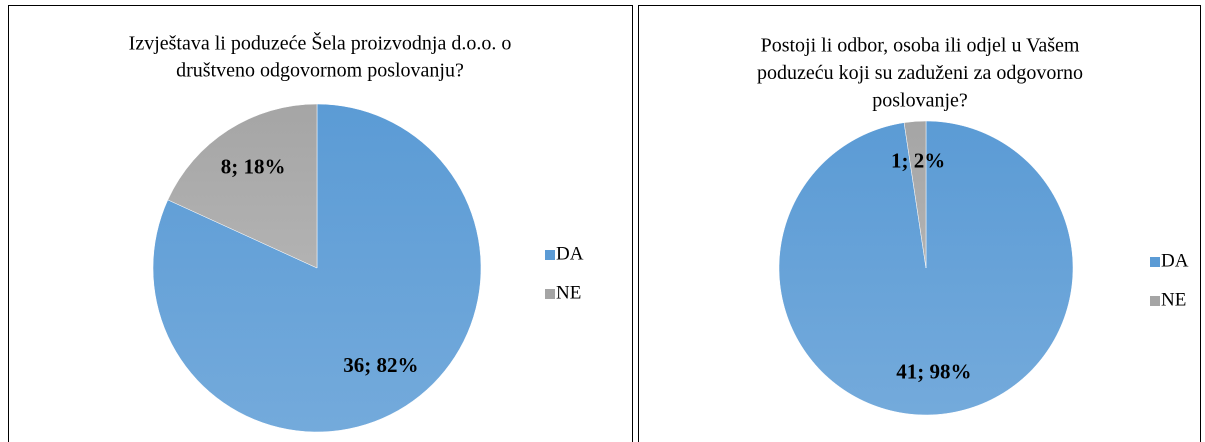 The image size is (1205, 442). I want to click on data-label: 36; 82%, so click(380, 365).